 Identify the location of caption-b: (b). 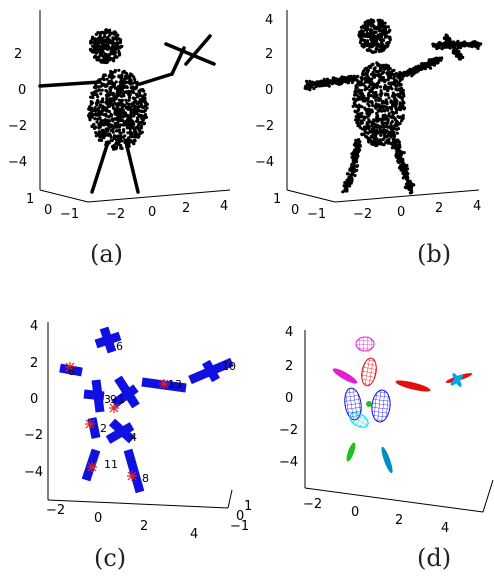
(434, 254).